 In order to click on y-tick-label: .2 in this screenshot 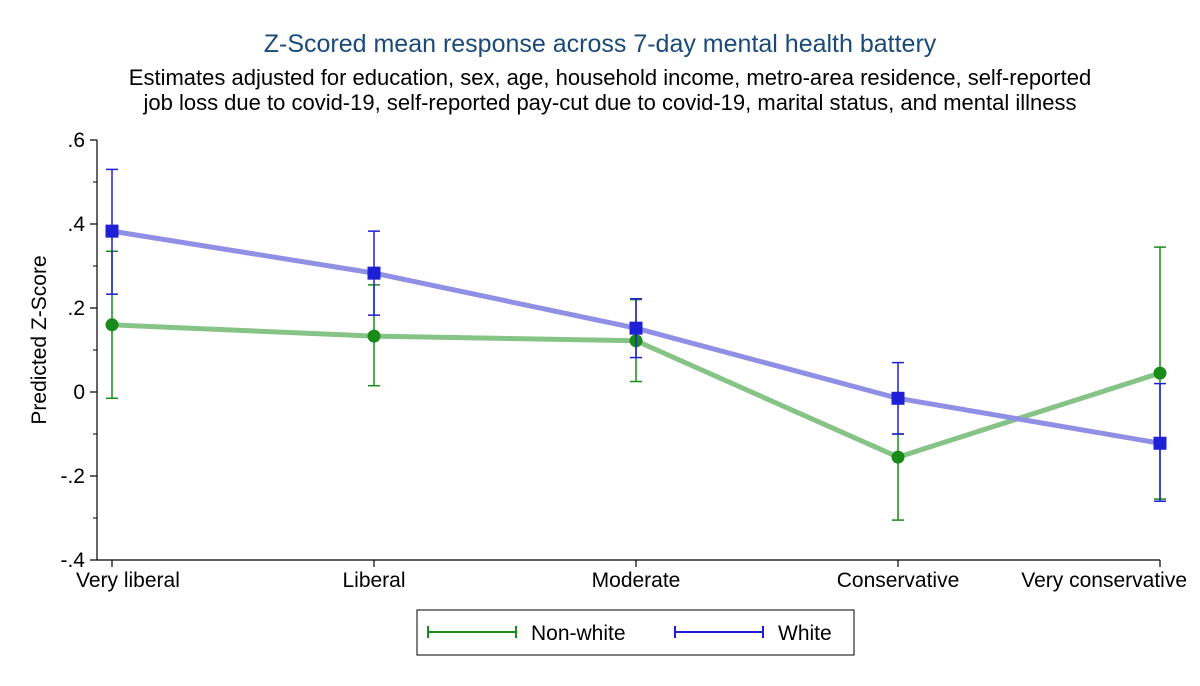, I will do `click(76, 308)`.